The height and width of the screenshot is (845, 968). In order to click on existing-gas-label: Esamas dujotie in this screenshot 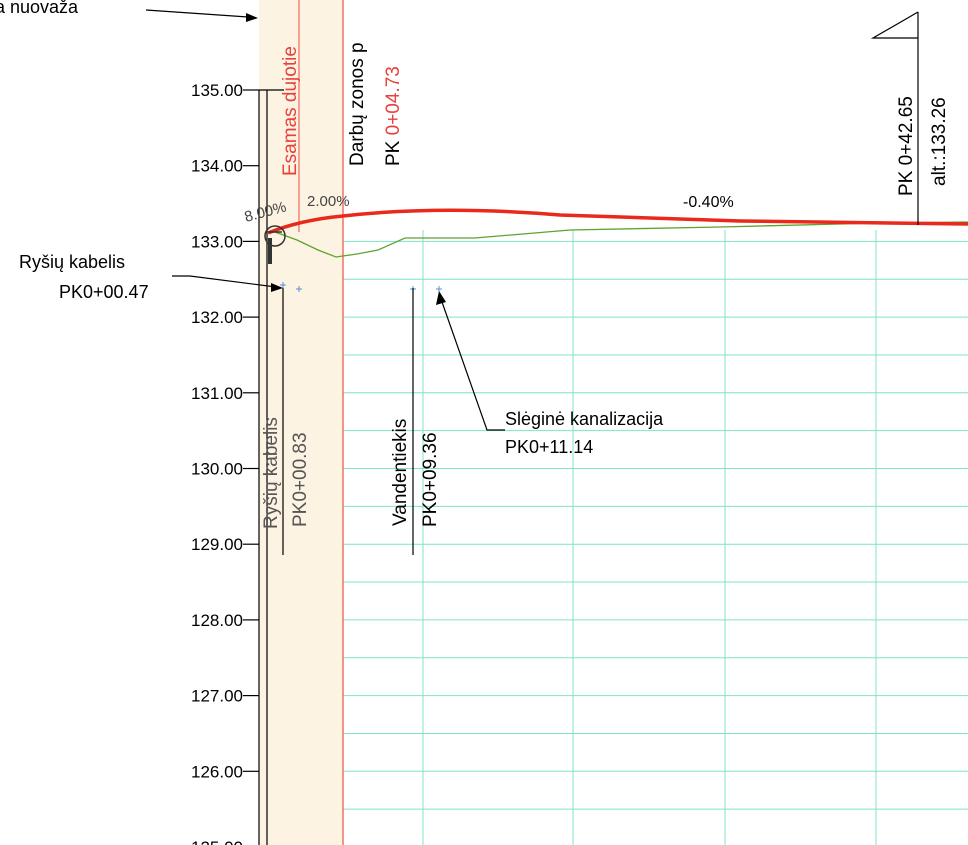, I will do `click(290, 111)`.